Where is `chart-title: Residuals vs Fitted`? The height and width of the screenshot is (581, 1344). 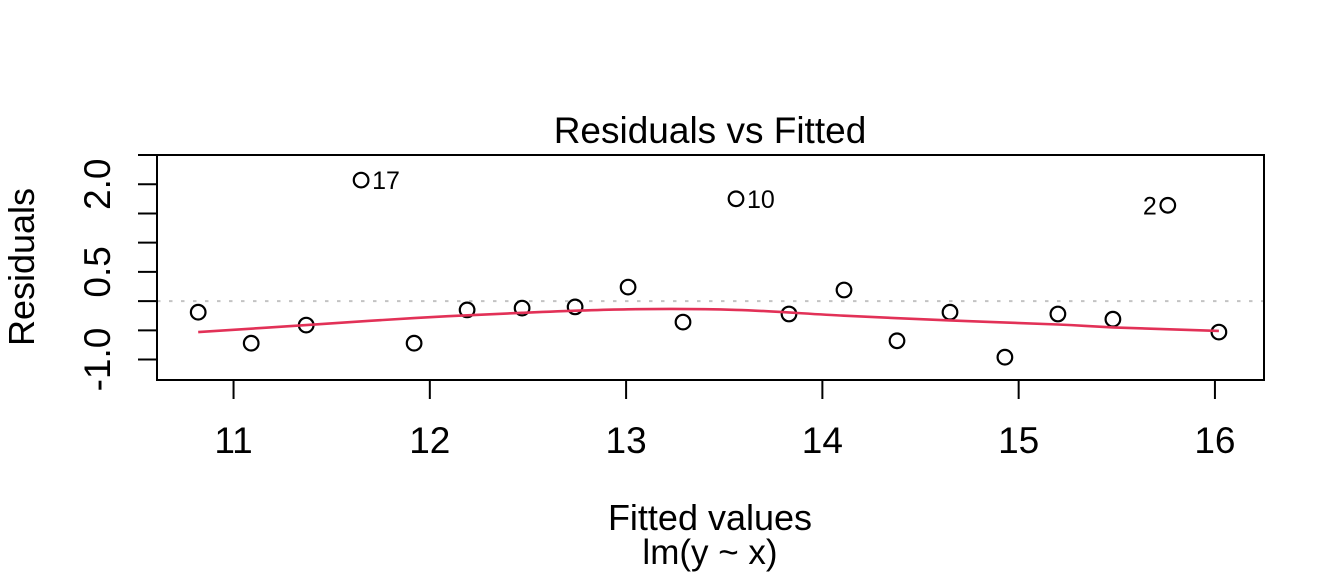
chart-title: Residuals vs Fitted is located at coordinates (710, 130).